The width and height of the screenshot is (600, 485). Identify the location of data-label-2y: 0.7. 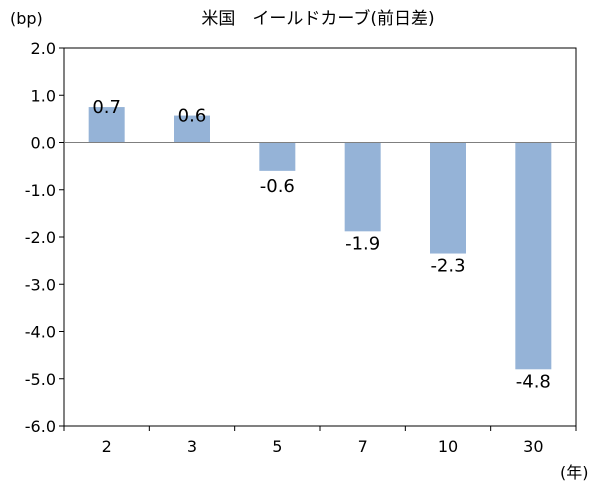
(106, 107).